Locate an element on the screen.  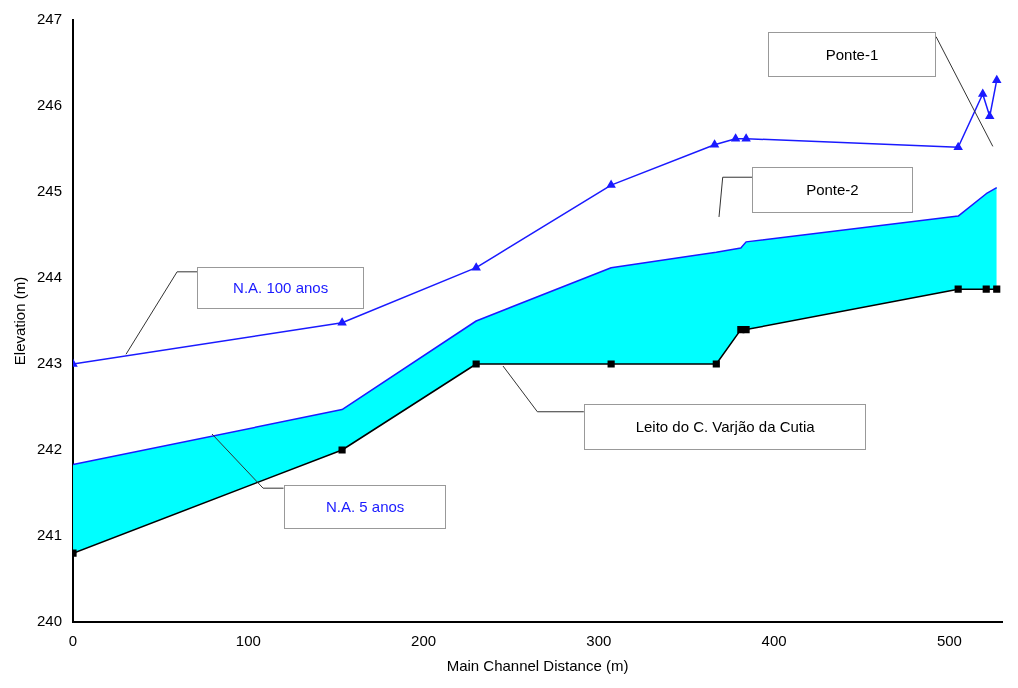
y-tick-label: 247 is located at coordinates (50, 19).